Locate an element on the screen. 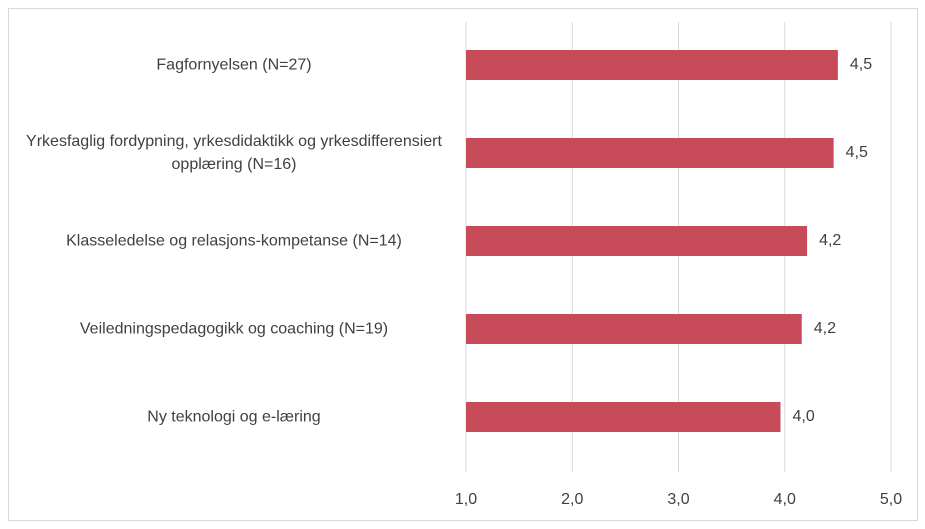 This screenshot has height=529, width=925. x-tick-label: 3,0 is located at coordinates (678, 499).